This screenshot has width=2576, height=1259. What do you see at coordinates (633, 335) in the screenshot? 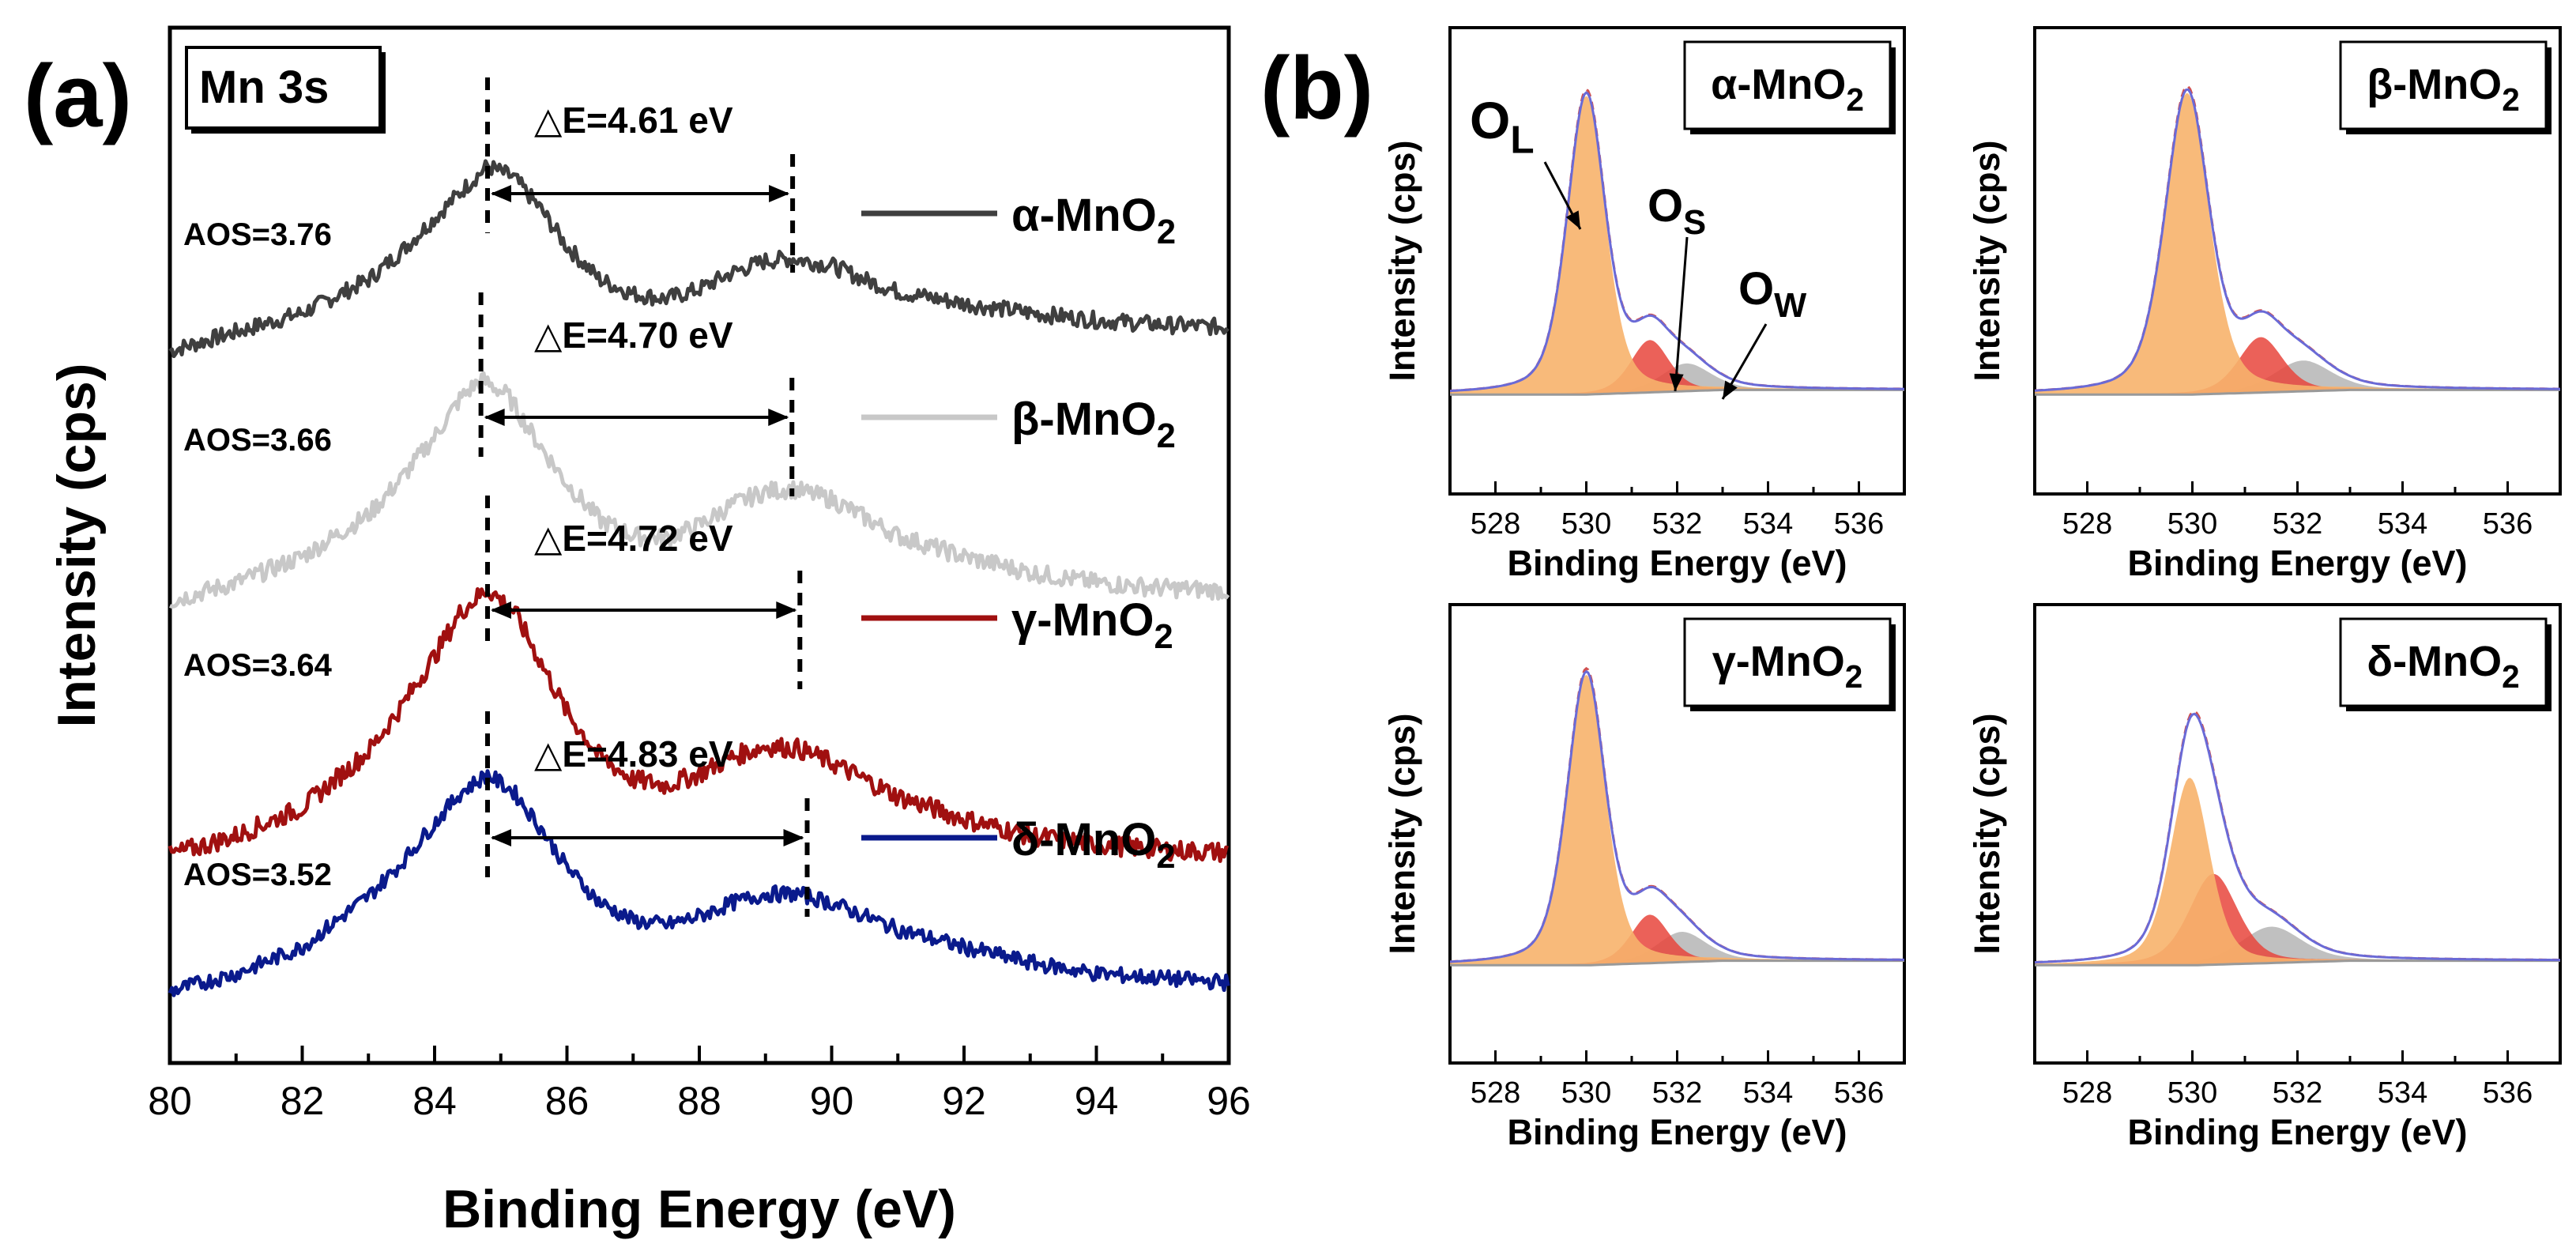
I see `delta-e-label: △E=4.70 eV` at bounding box center [633, 335].